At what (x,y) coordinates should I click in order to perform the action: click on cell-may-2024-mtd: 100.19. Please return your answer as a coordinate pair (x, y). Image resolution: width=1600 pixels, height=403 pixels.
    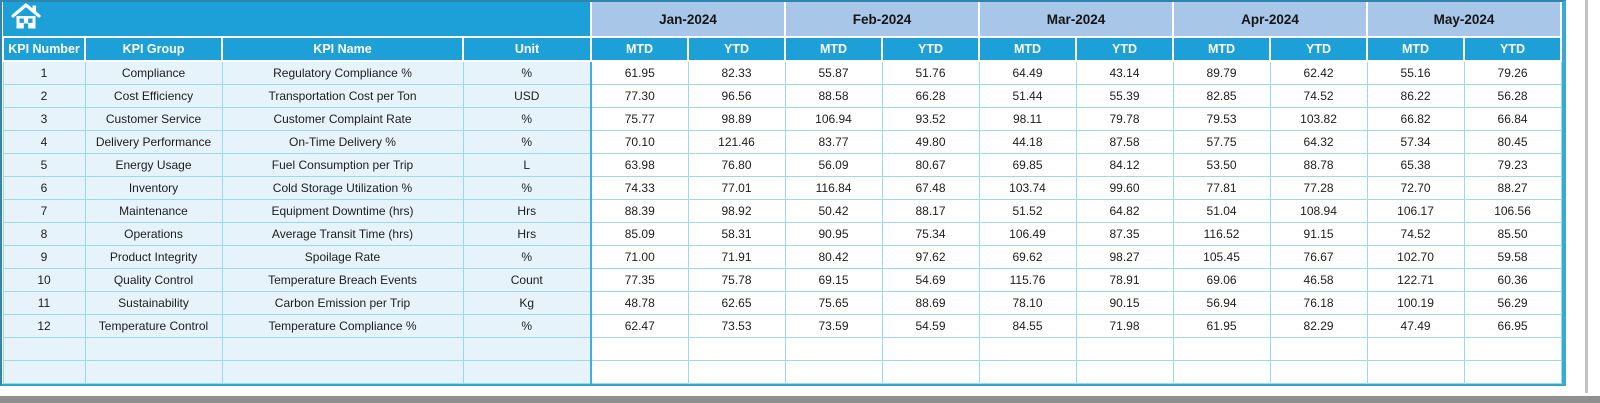
    Looking at the image, I should click on (1415, 302).